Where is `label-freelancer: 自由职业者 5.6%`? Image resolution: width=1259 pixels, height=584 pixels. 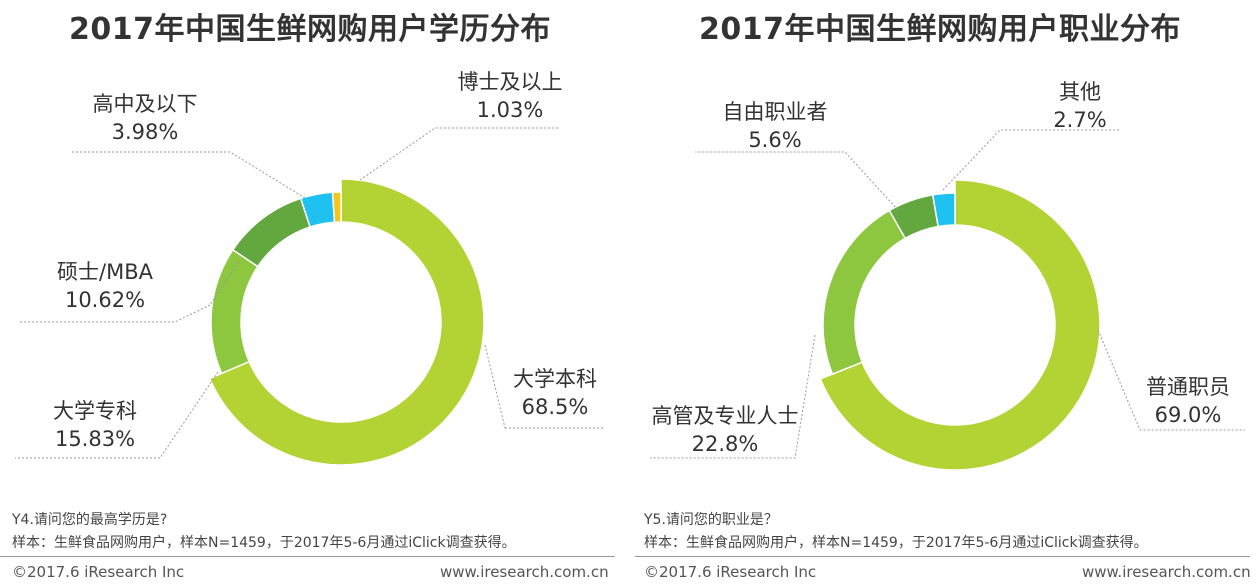 label-freelancer: 自由职业者 5.6% is located at coordinates (775, 126).